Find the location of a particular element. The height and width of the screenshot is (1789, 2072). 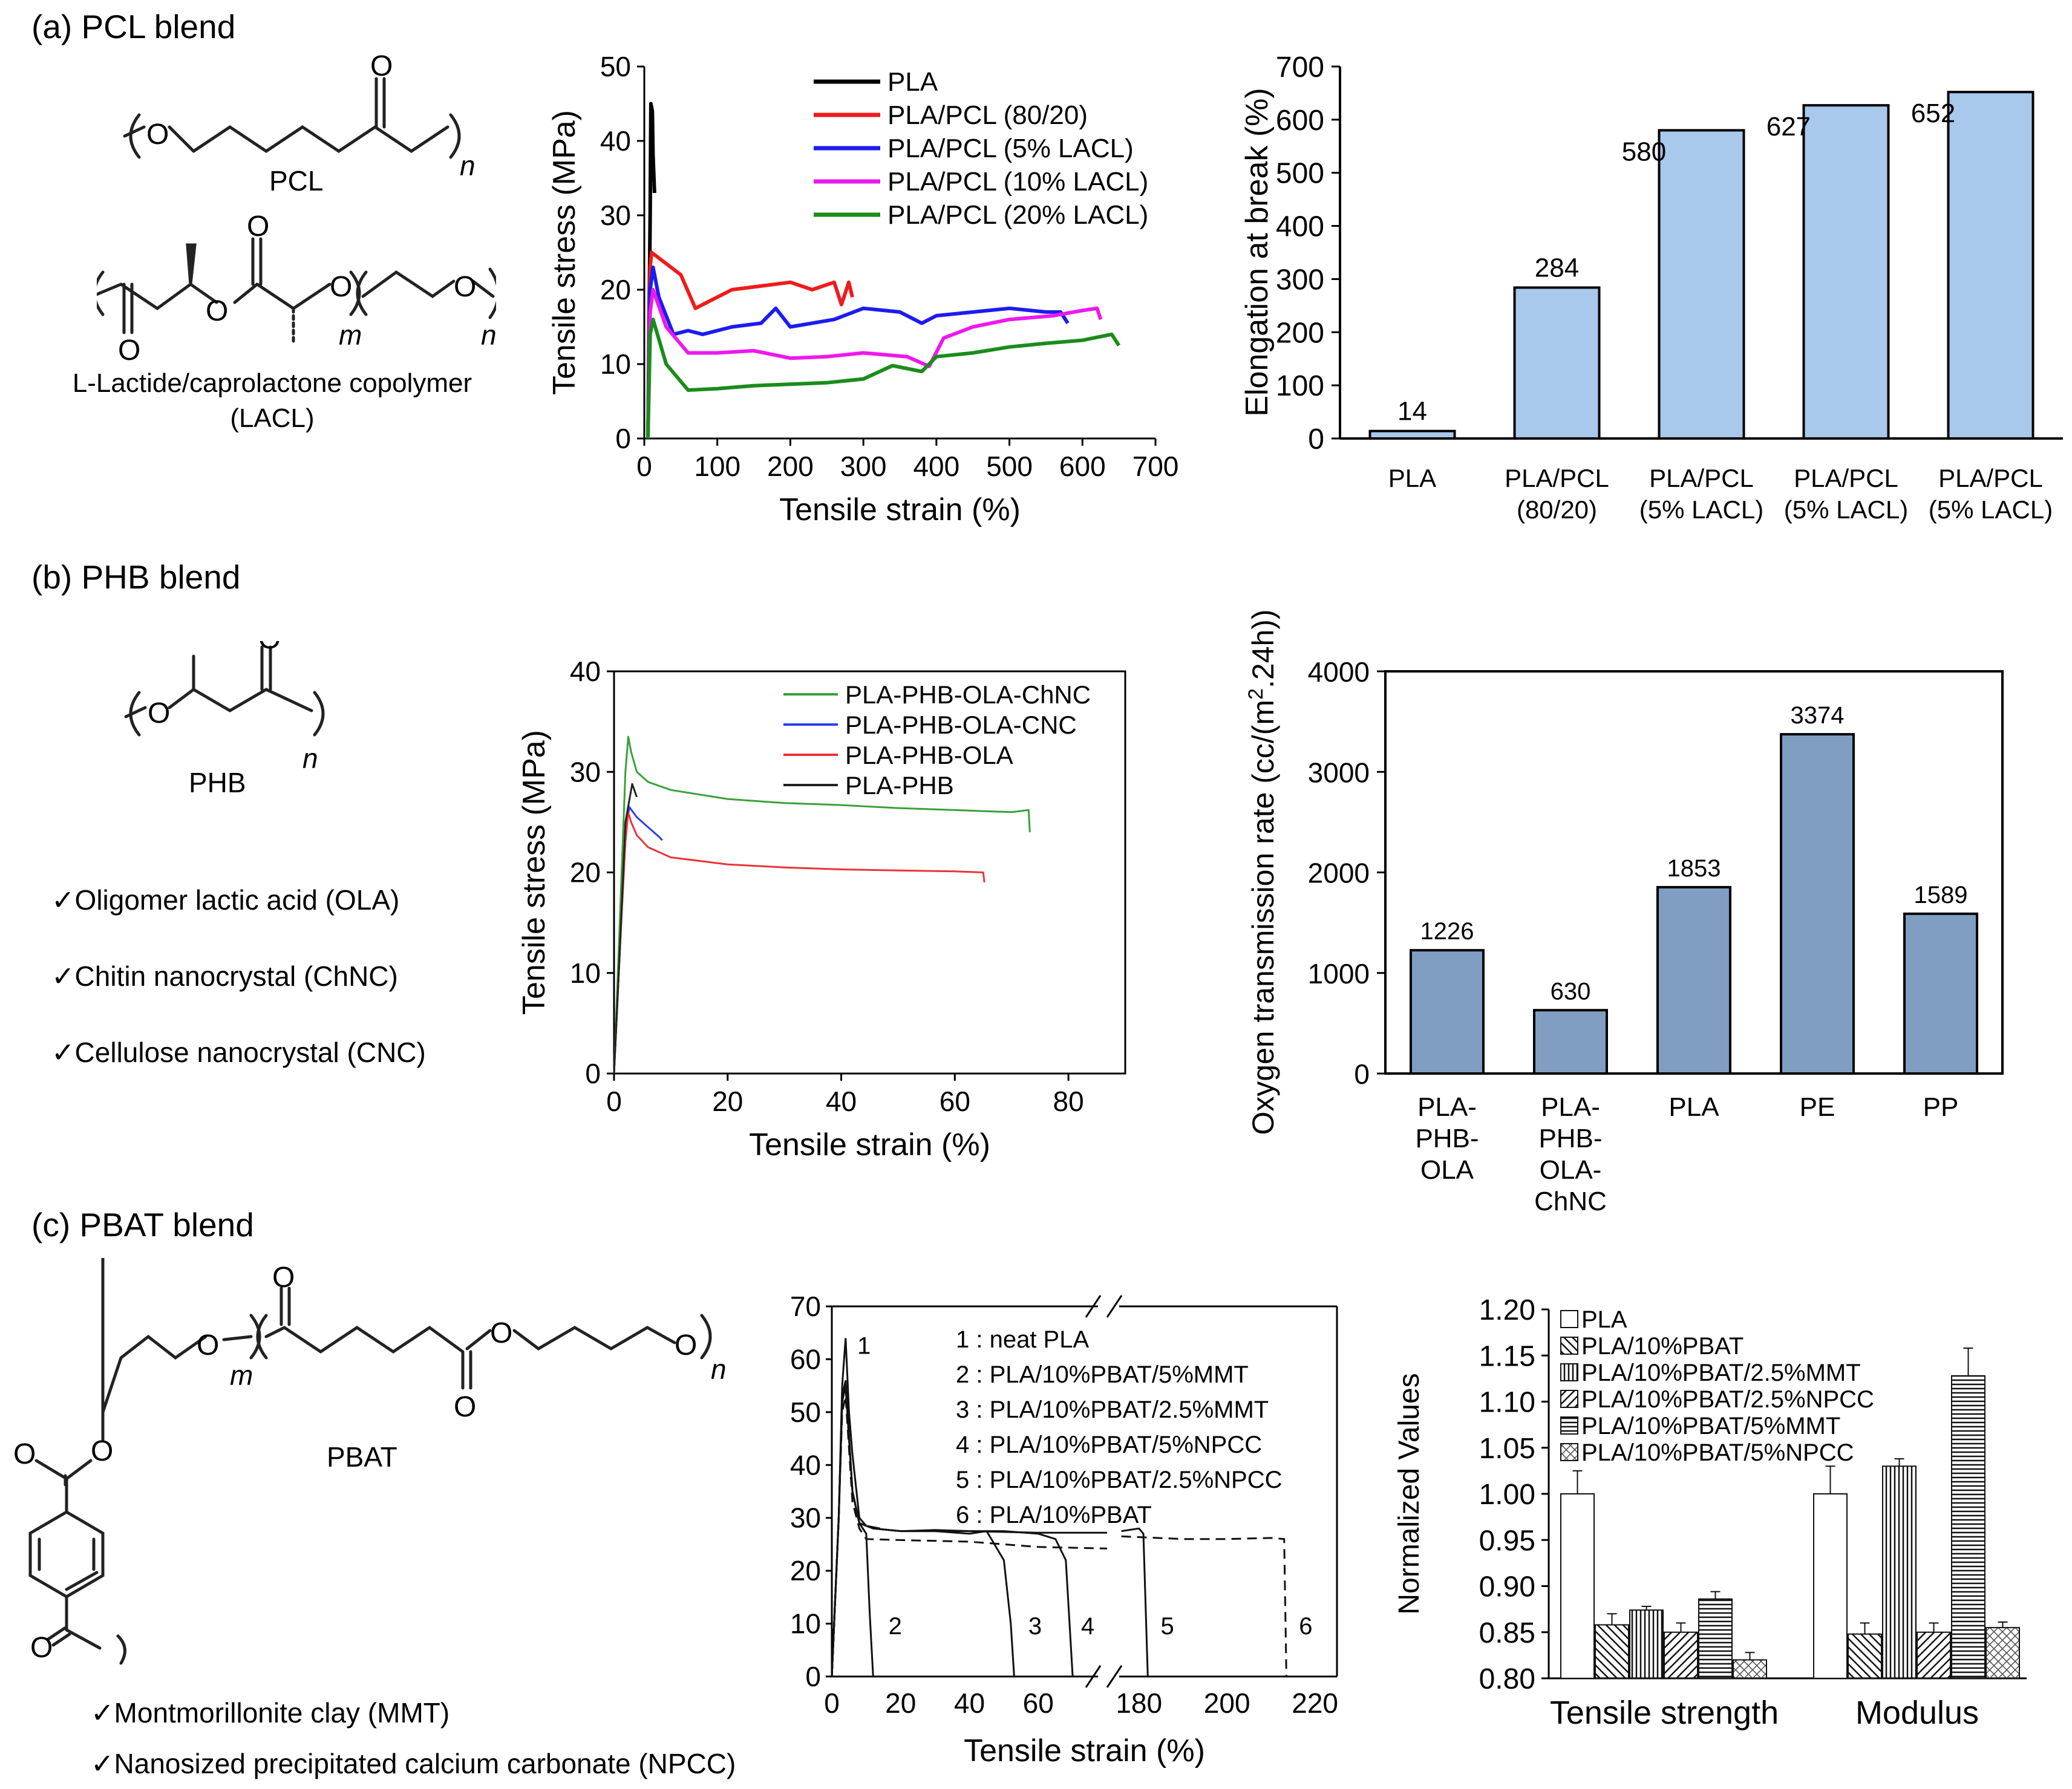

y-tick-label: 20 is located at coordinates (585, 872).